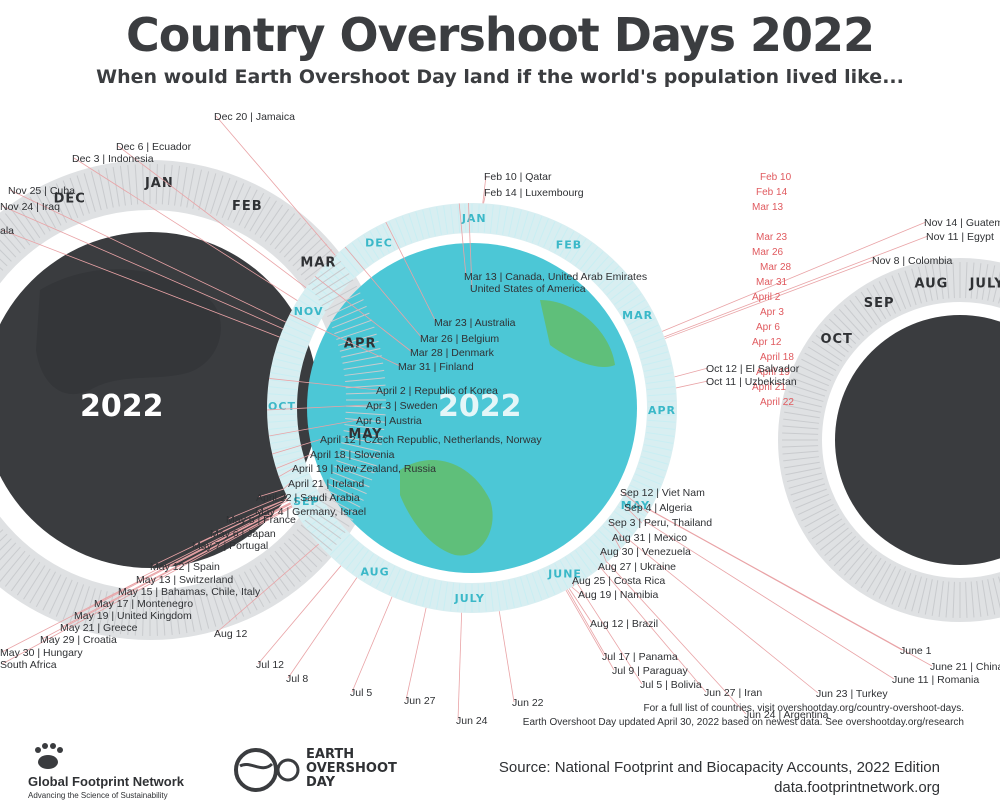 The image size is (1000, 812). Describe the element at coordinates (78, 640) in the screenshot. I see `country-label: May 29 | Croatia` at that location.